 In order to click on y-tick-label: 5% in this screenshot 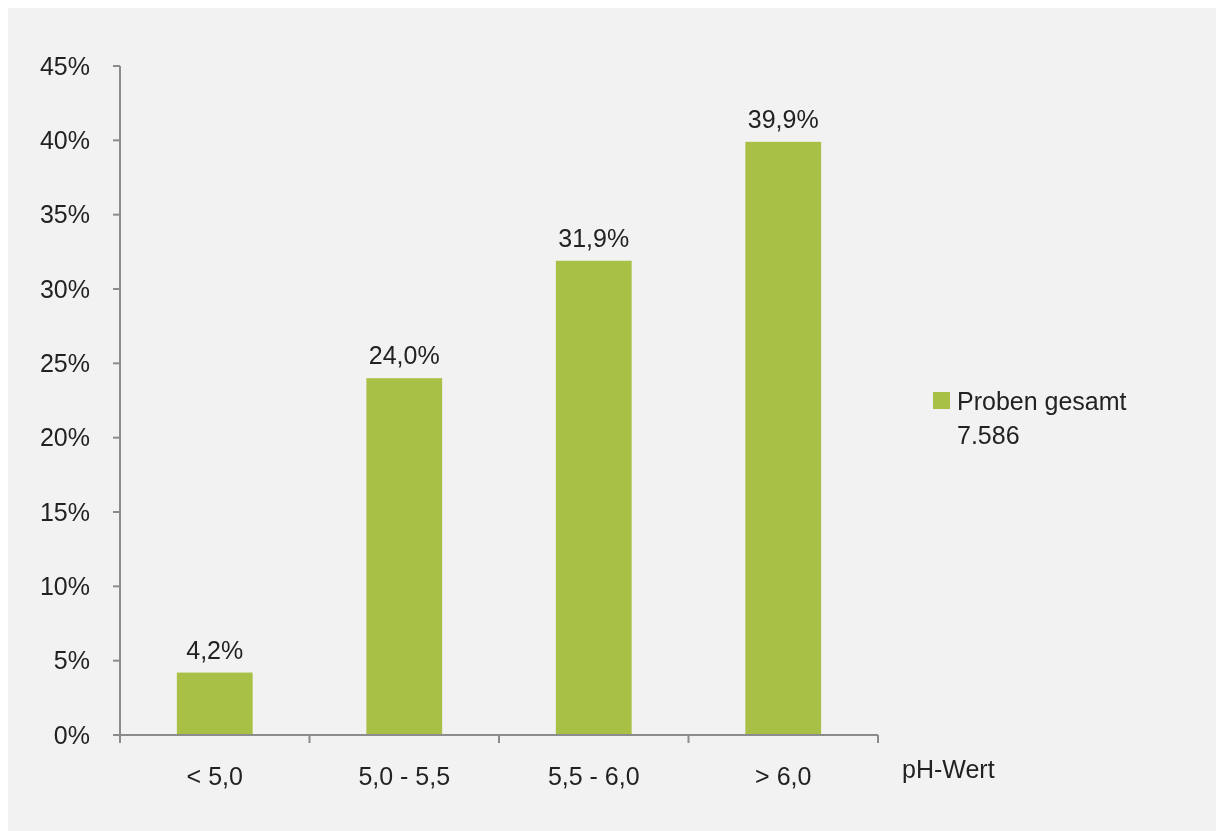, I will do `click(71, 660)`.